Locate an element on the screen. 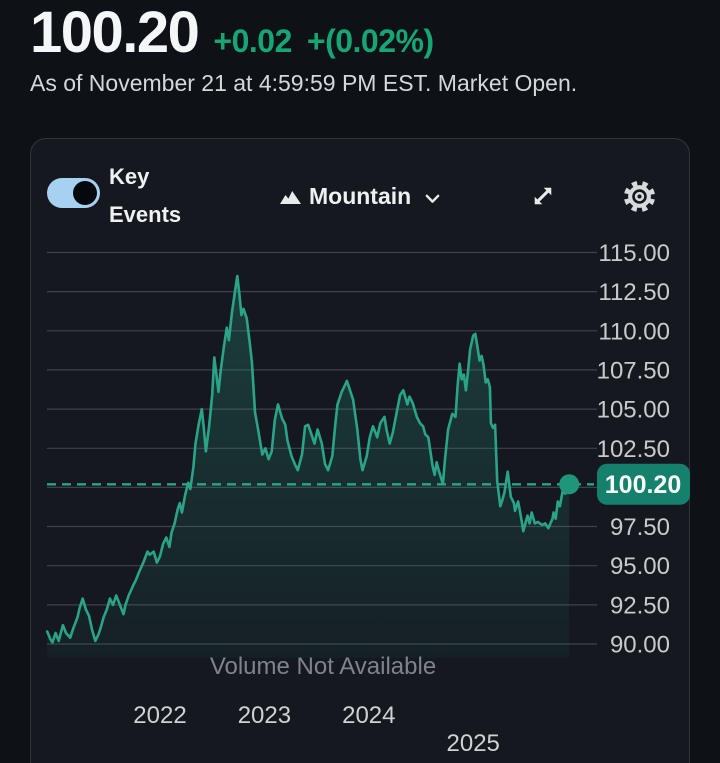  chart-type-label: Mountain is located at coordinates (360, 195).